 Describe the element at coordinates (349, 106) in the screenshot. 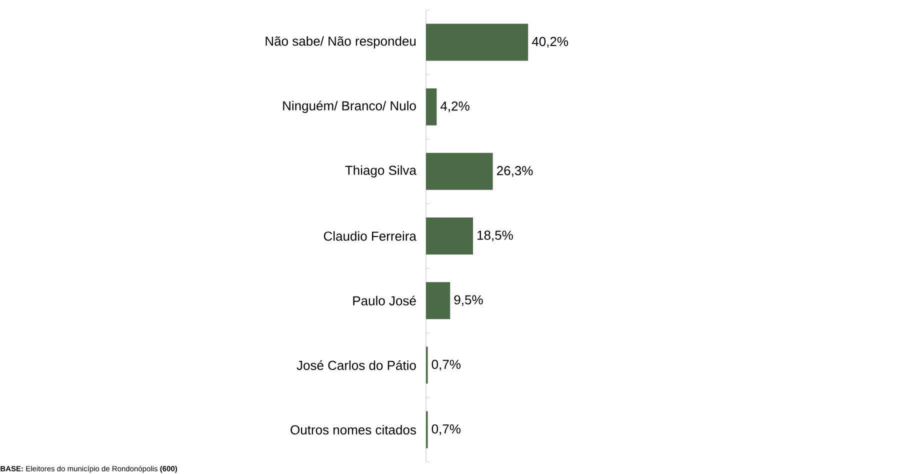

I see `y-tick-label: Ninguém/ Branco/ Nulo` at that location.